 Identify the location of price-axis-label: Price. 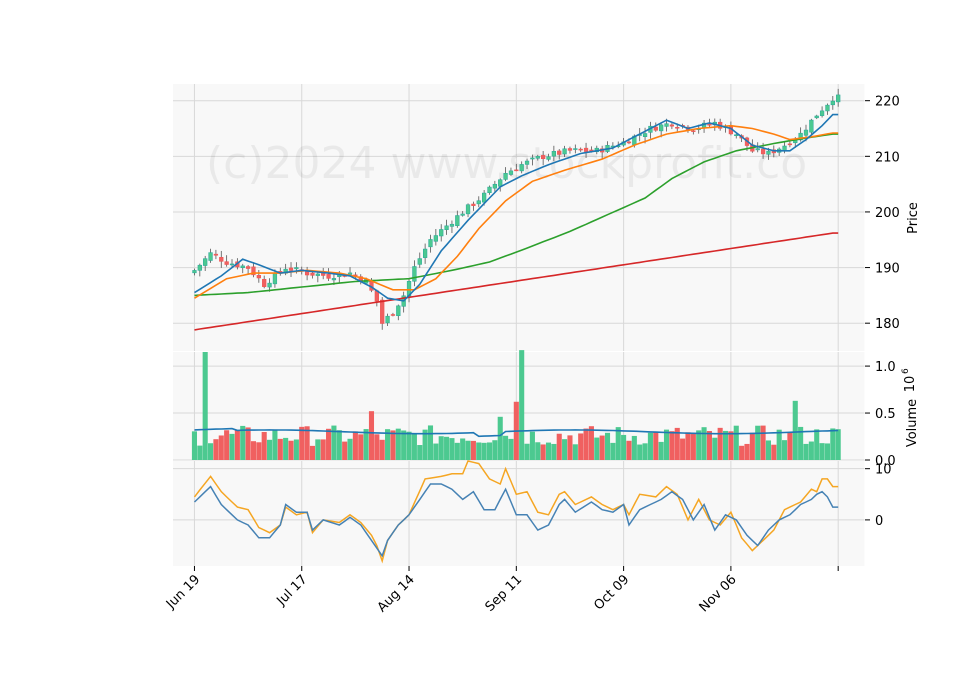
(913, 218).